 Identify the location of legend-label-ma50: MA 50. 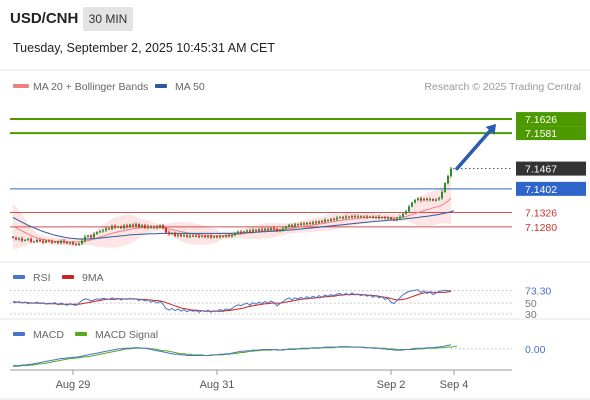
(190, 87).